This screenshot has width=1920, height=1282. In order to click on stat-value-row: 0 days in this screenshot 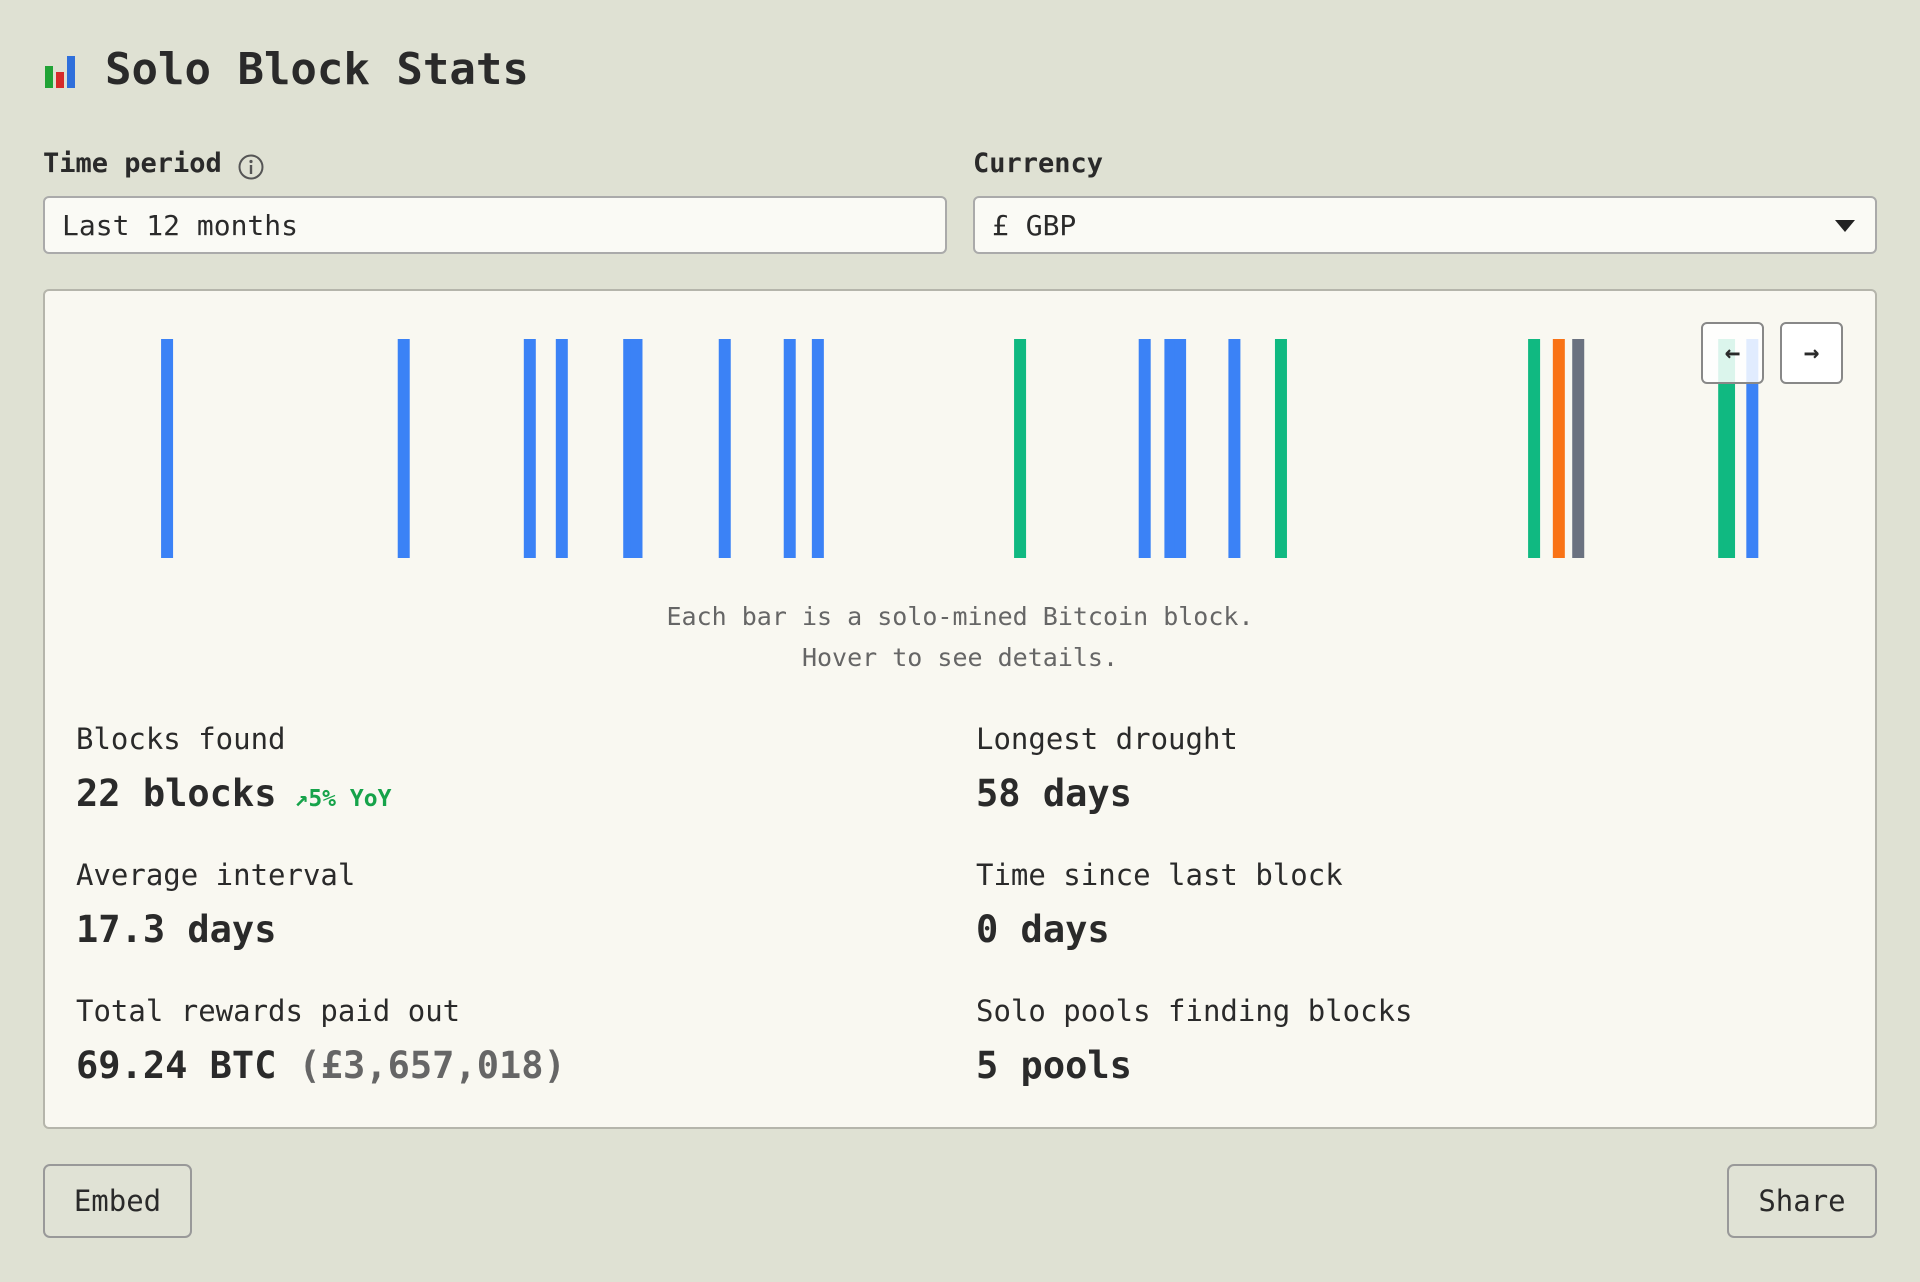, I will do `click(1043, 929)`.